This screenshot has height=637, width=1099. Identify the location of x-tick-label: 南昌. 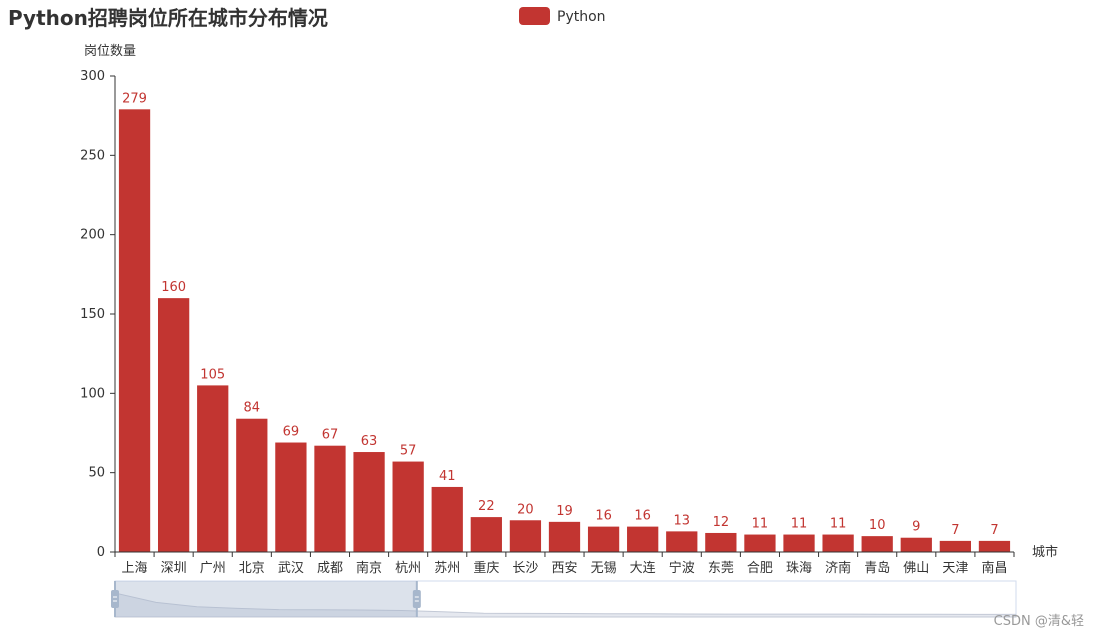
(994, 568).